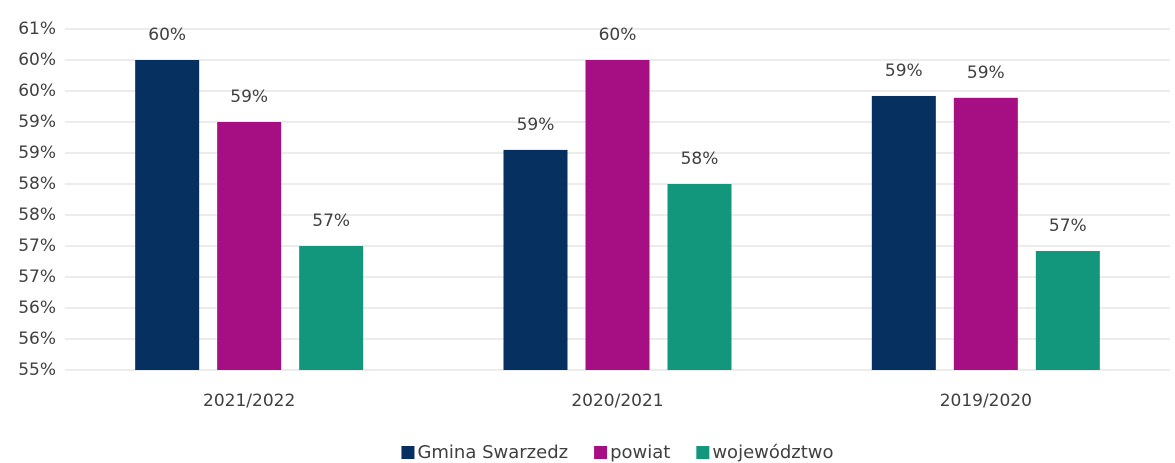 The width and height of the screenshot is (1175, 463). What do you see at coordinates (249, 401) in the screenshot?
I see `x-tick-label: 2021/2022` at bounding box center [249, 401].